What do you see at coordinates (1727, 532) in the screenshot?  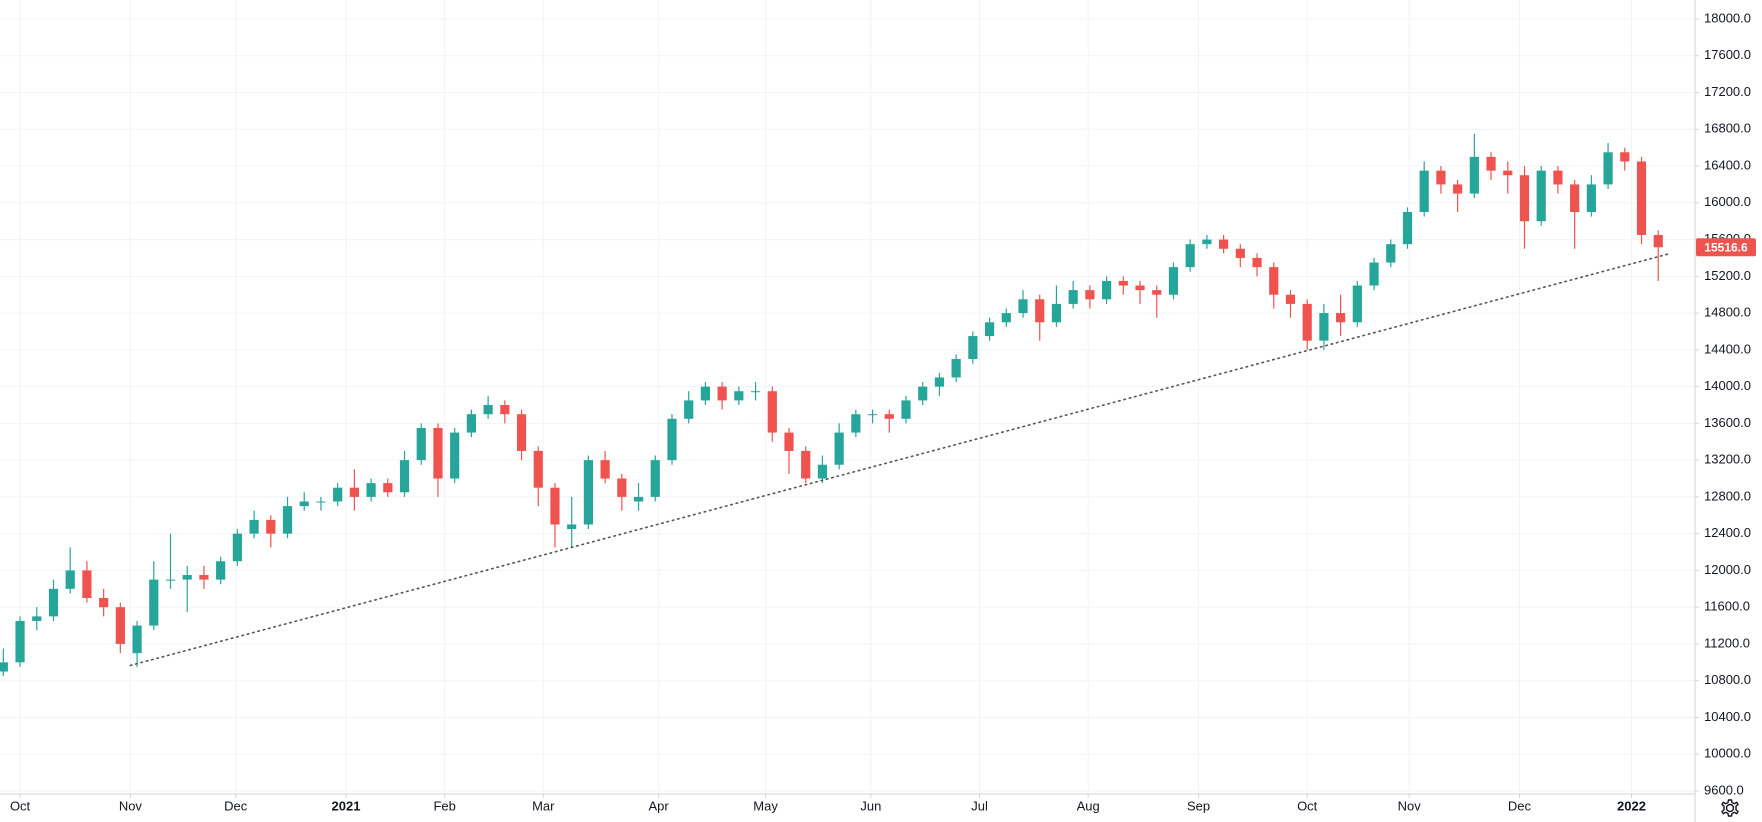 I see `y-tick-label: 12400.0` at bounding box center [1727, 532].